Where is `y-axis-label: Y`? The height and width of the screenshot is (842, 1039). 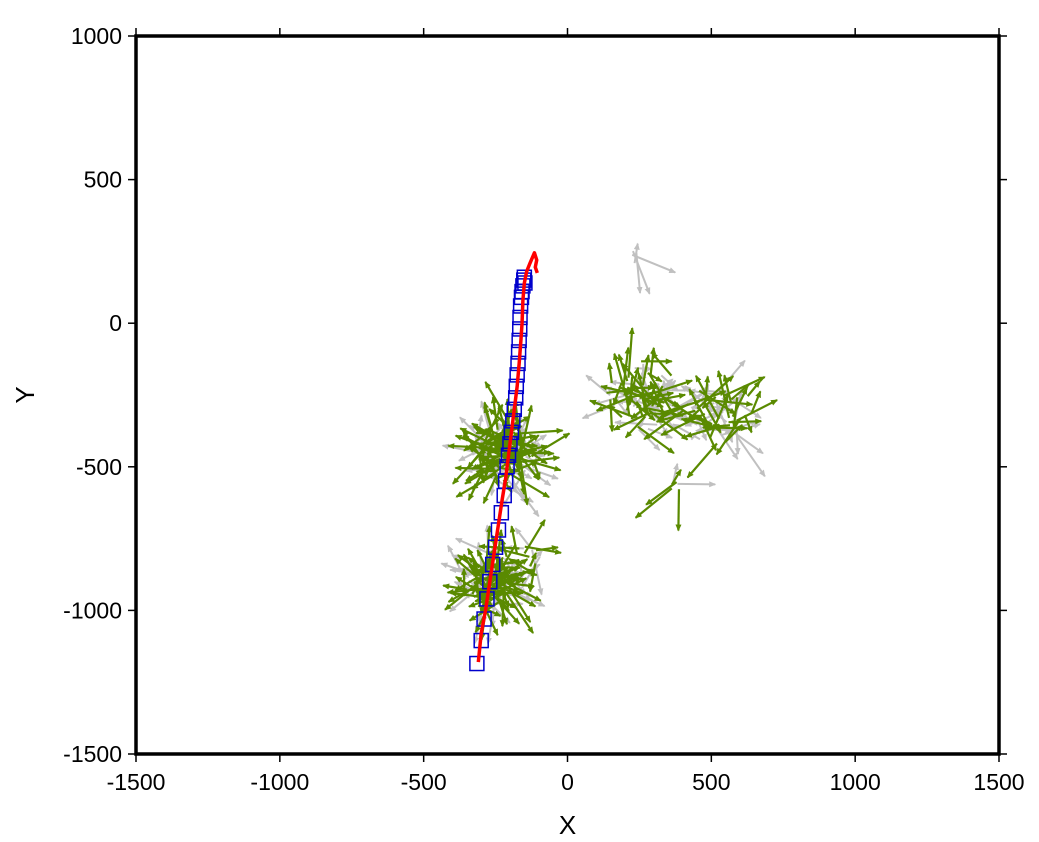 y-axis-label: Y is located at coordinates (25, 394).